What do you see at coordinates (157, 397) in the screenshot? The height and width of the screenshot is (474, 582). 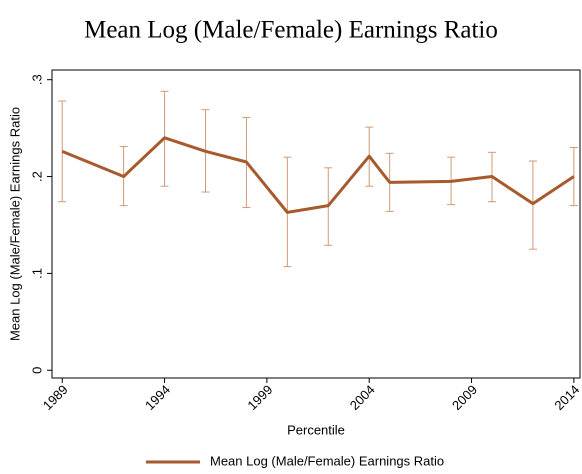 I see `x-tick-label: 1994` at bounding box center [157, 397].